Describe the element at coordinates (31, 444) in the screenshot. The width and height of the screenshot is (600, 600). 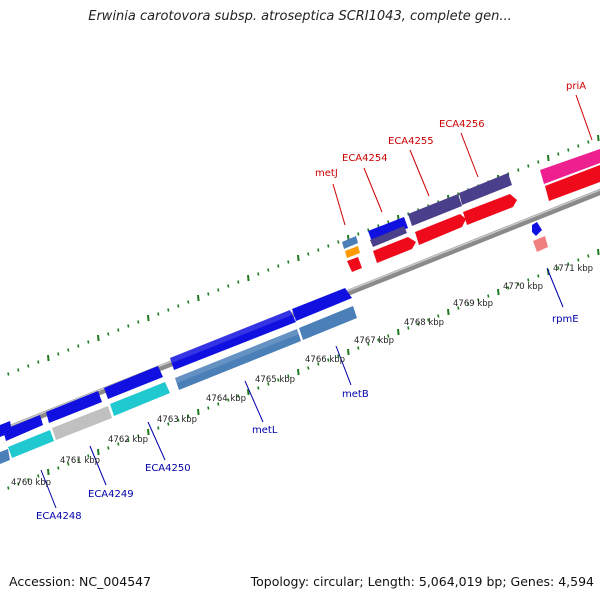
I see `feature-eca4249-lower` at that location.